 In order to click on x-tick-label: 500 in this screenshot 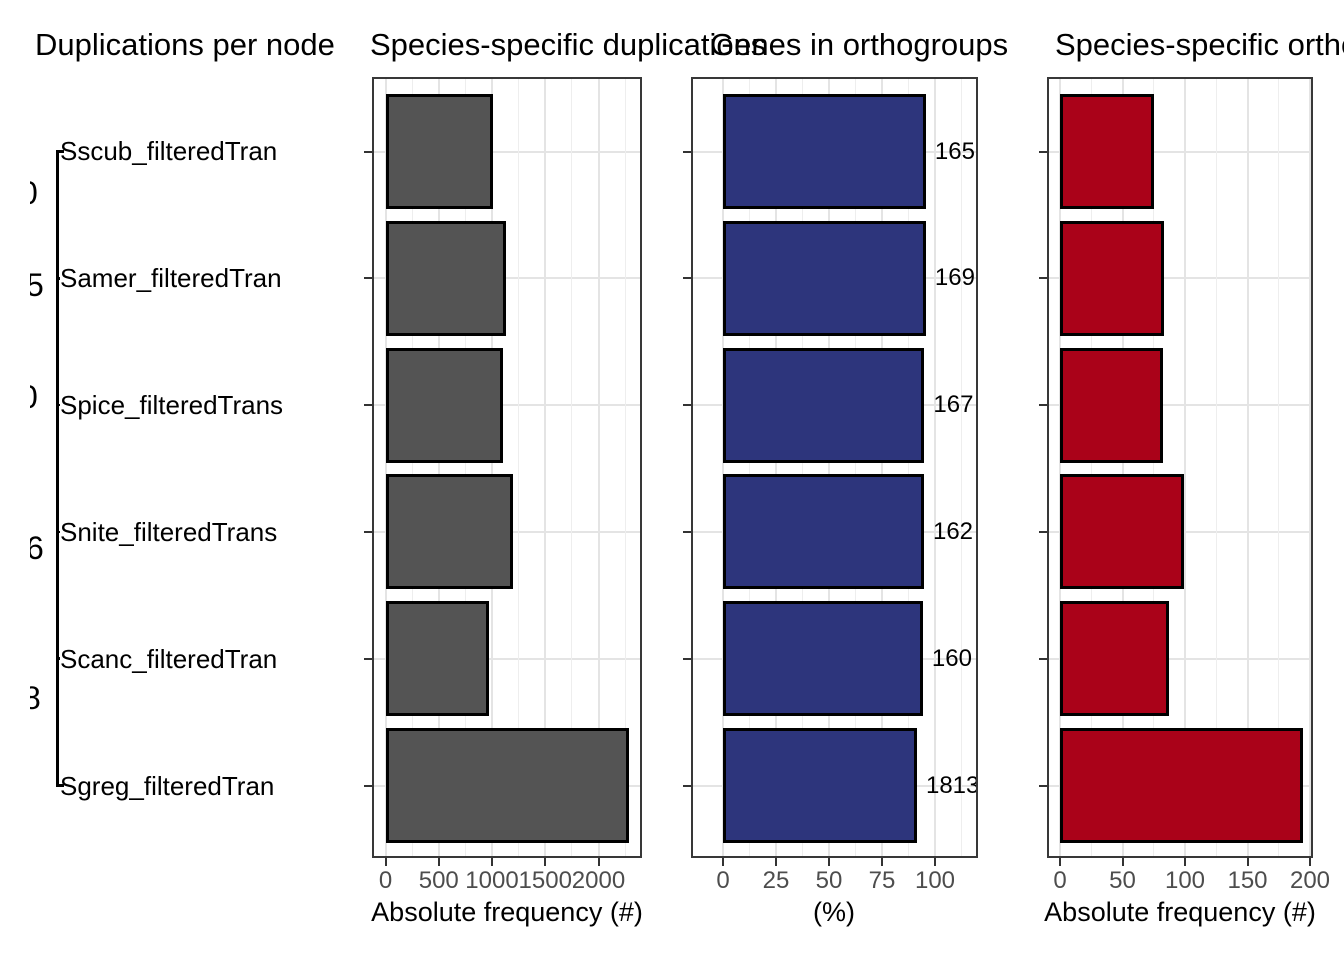, I will do `click(438, 880)`.